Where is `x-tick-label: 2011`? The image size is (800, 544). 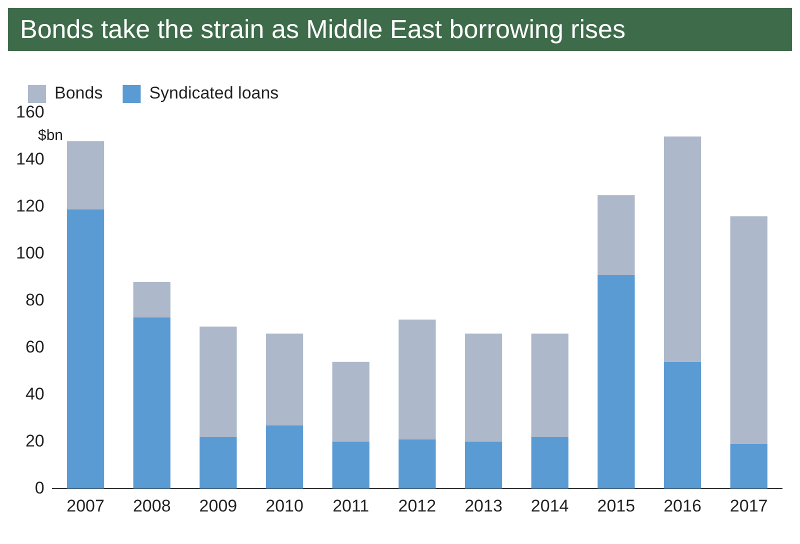 x-tick-label: 2011 is located at coordinates (351, 506).